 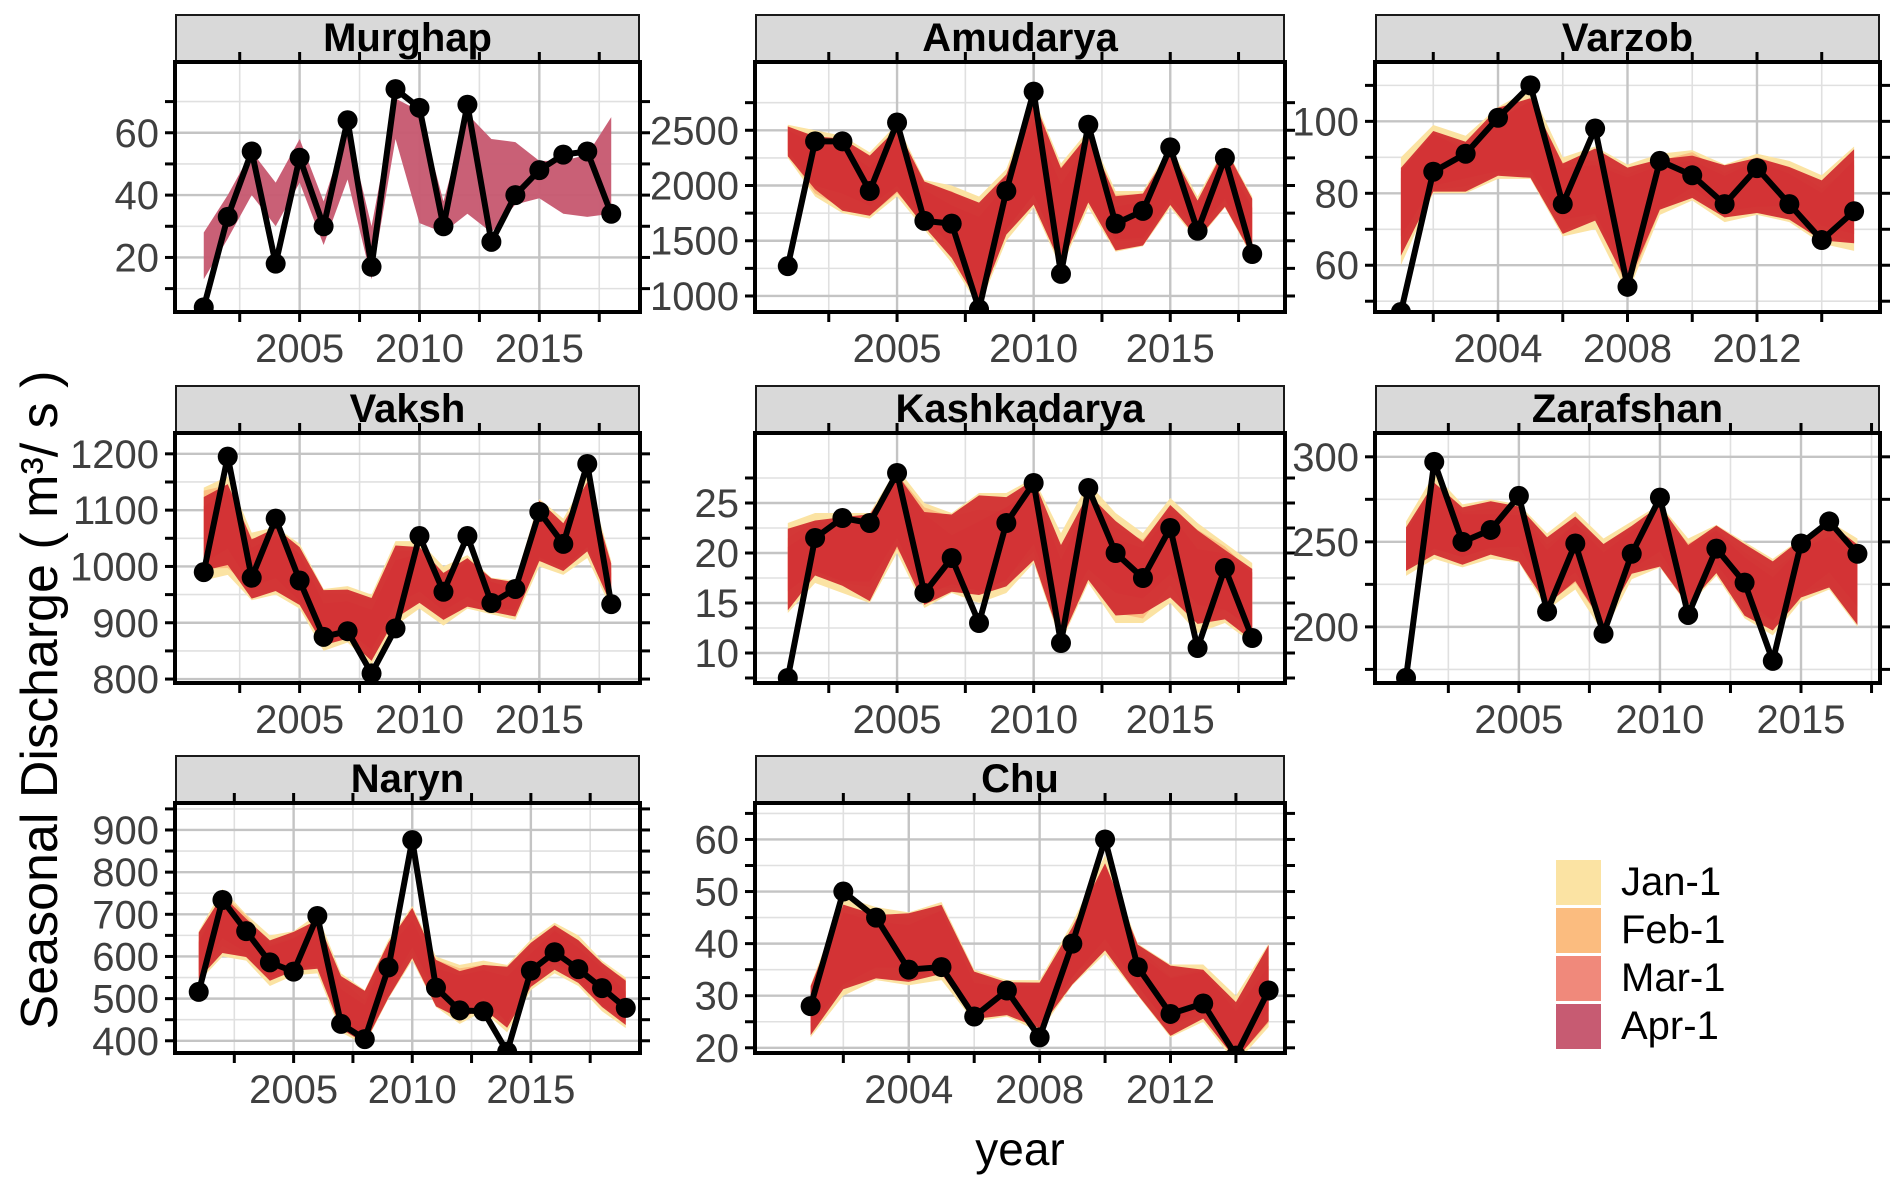 I want to click on panel-amudarya: Amudarya 2005 2010 2015 1000 1500 2000 2500, so click(x=972, y=192).